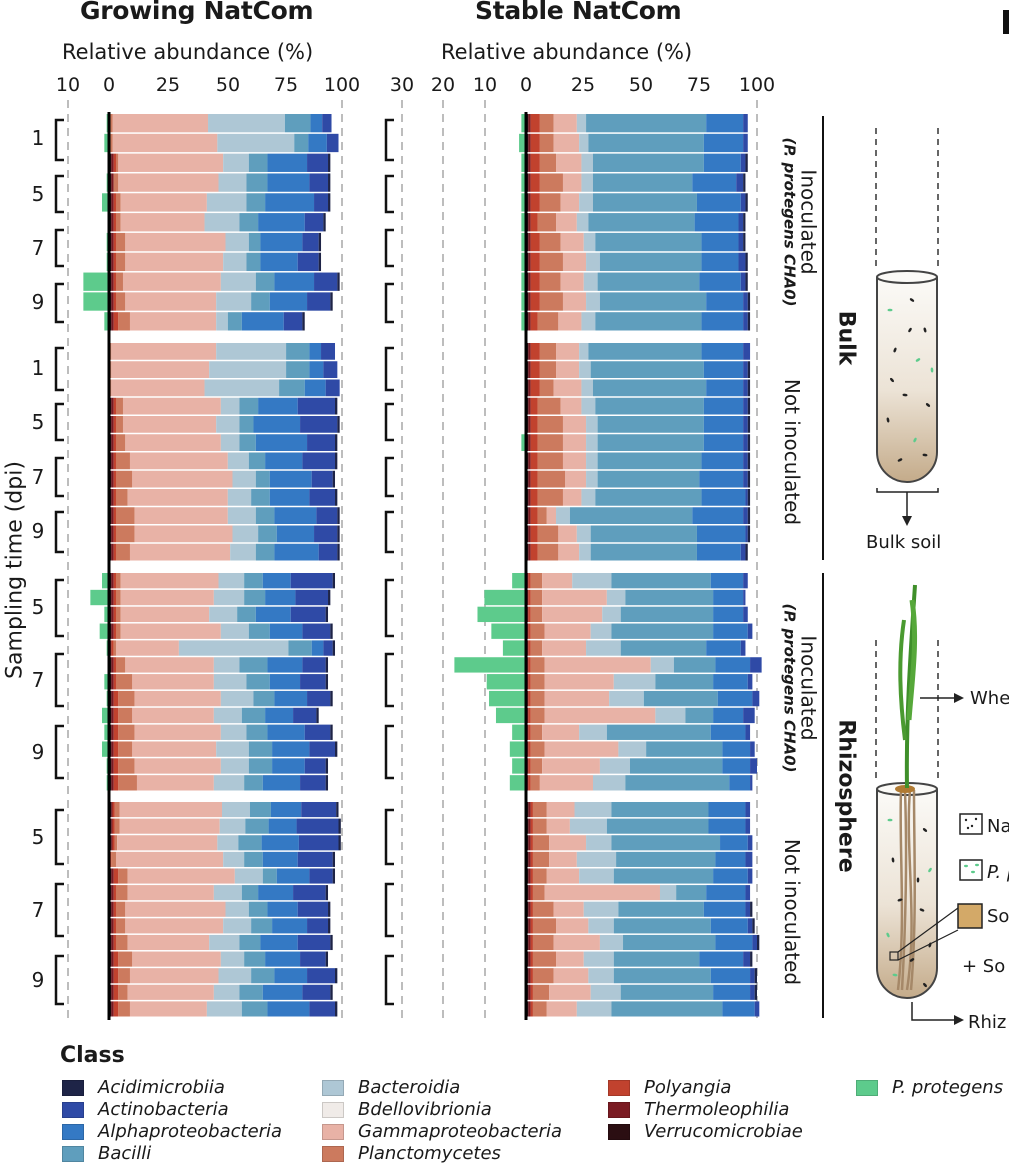 The height and width of the screenshot is (1175, 1009). Describe the element at coordinates (998, 826) in the screenshot. I see `legend-natcom-label: Na` at that location.